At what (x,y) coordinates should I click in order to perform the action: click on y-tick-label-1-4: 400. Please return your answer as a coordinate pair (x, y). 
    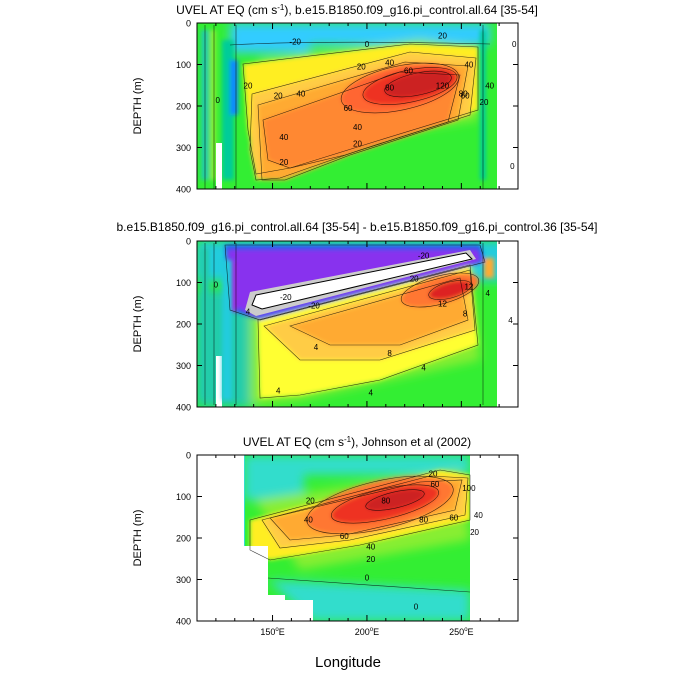
    Looking at the image, I should click on (183, 408).